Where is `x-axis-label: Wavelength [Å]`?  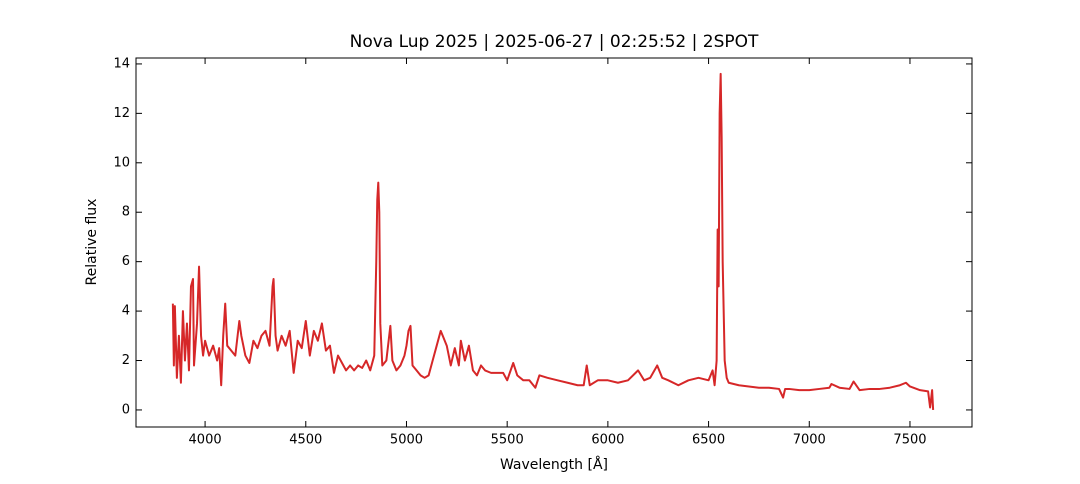
x-axis-label: Wavelength [Å] is located at coordinates (554, 464).